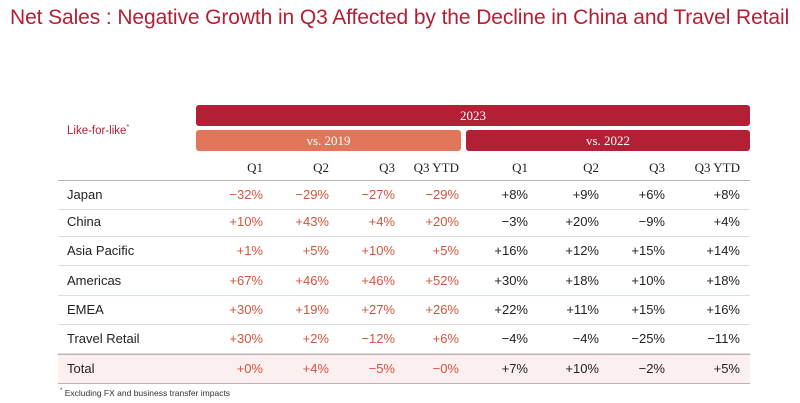 The image size is (800, 403). I want to click on cell-vs-2022: −25%, so click(648, 338).